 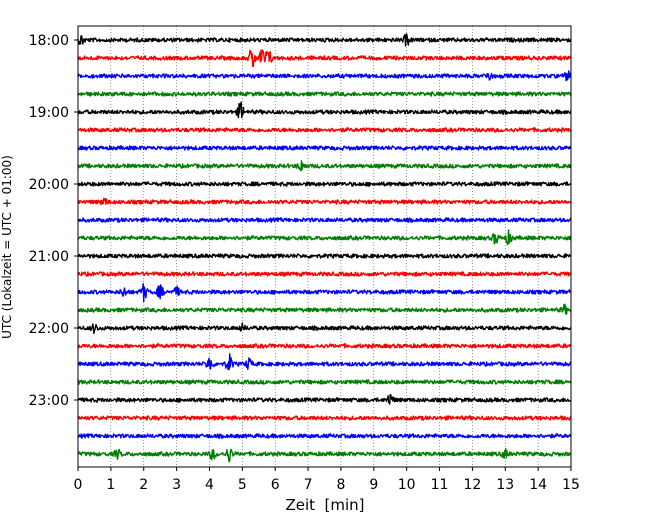 I want to click on x-tick-label: 3, so click(x=176, y=485).